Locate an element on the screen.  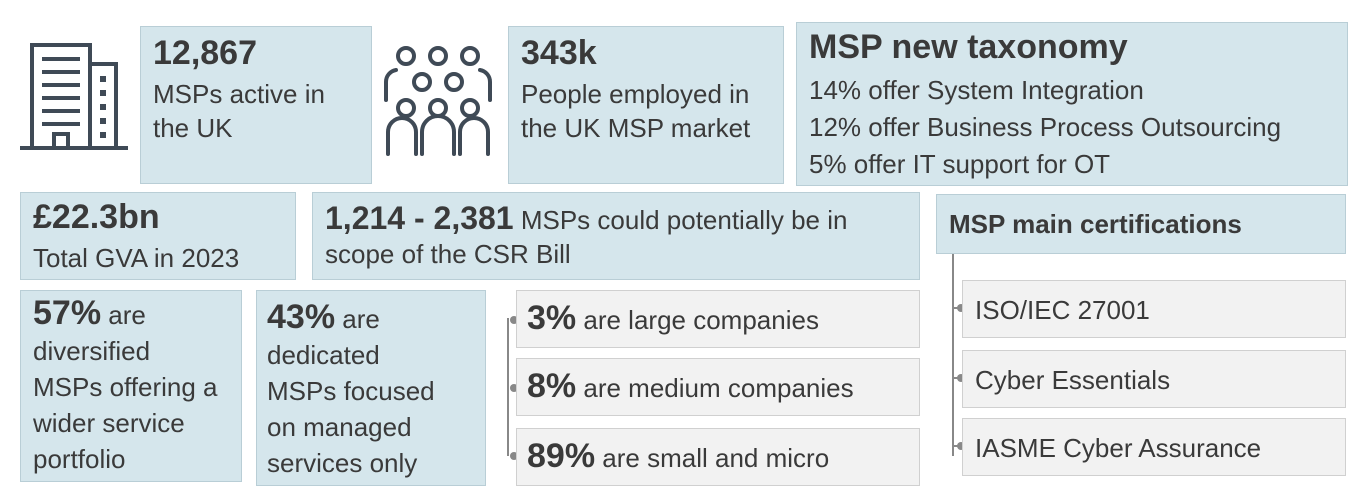
dedicated-line: MSPs focused is located at coordinates (351, 391).